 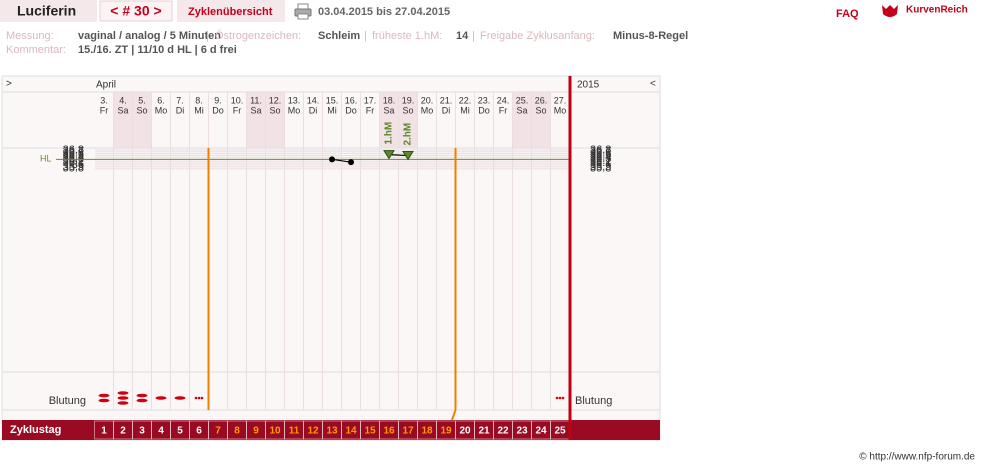 I want to click on temperature-point, so click(x=351, y=162).